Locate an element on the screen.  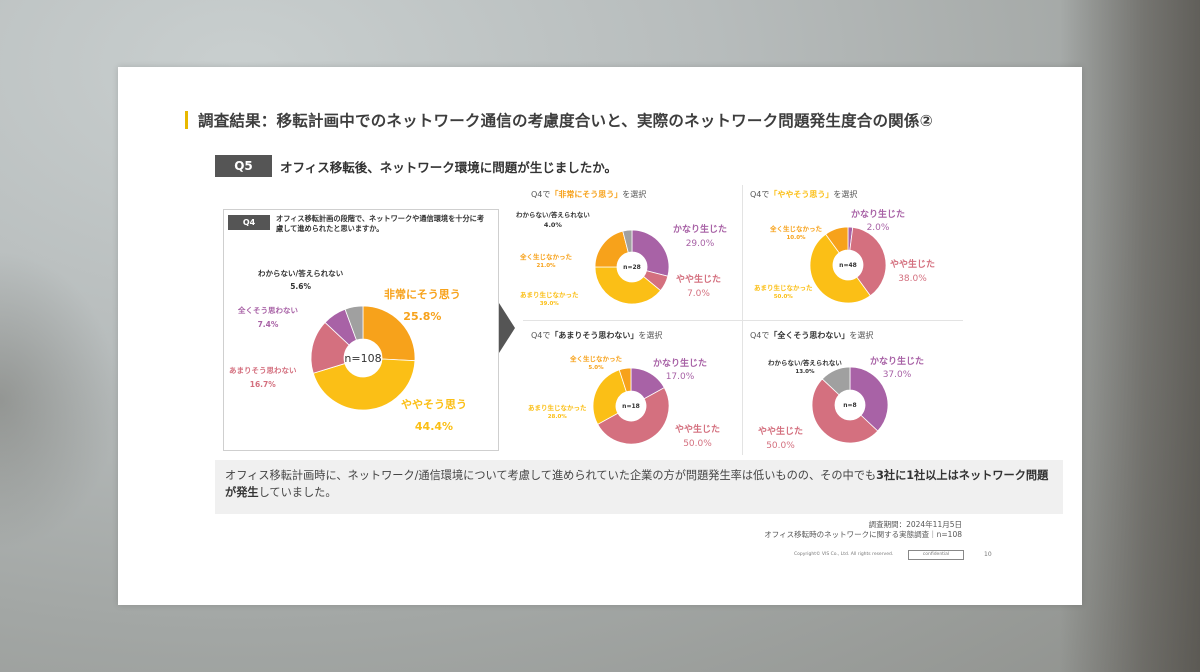
donut-center-label: n=48 is located at coordinates (848, 265).